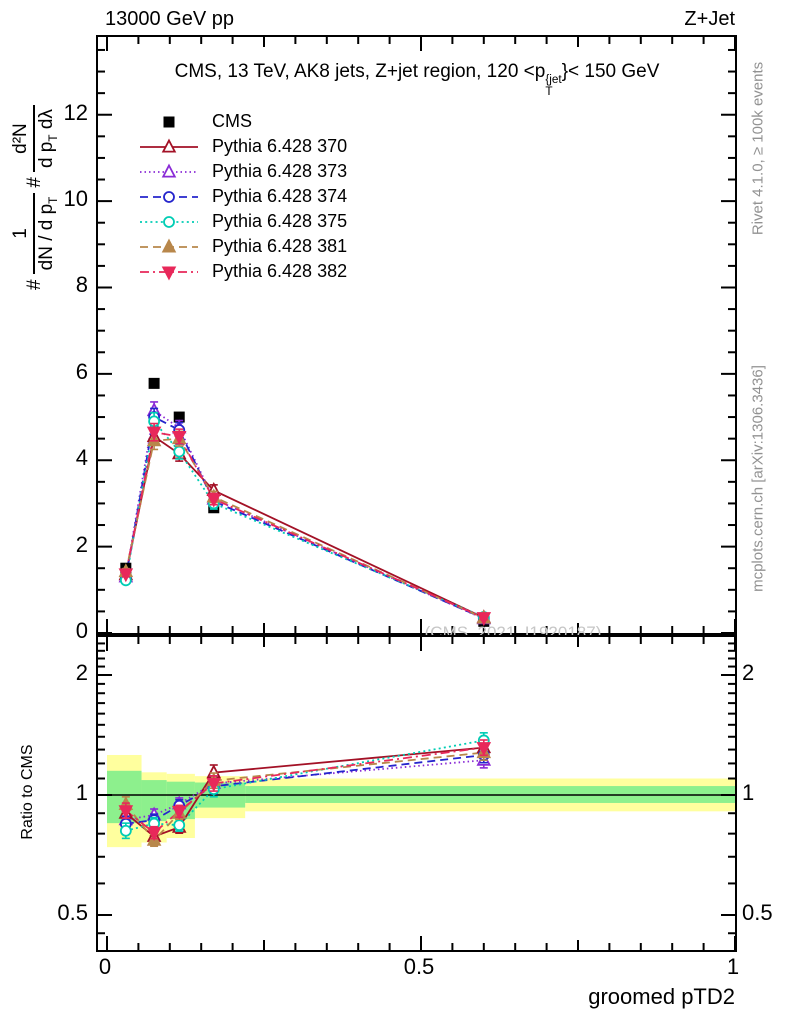 Image resolution: width=786 pixels, height=1024 pixels. I want to click on legend-item: Pythia 6.428 374, so click(243, 196).